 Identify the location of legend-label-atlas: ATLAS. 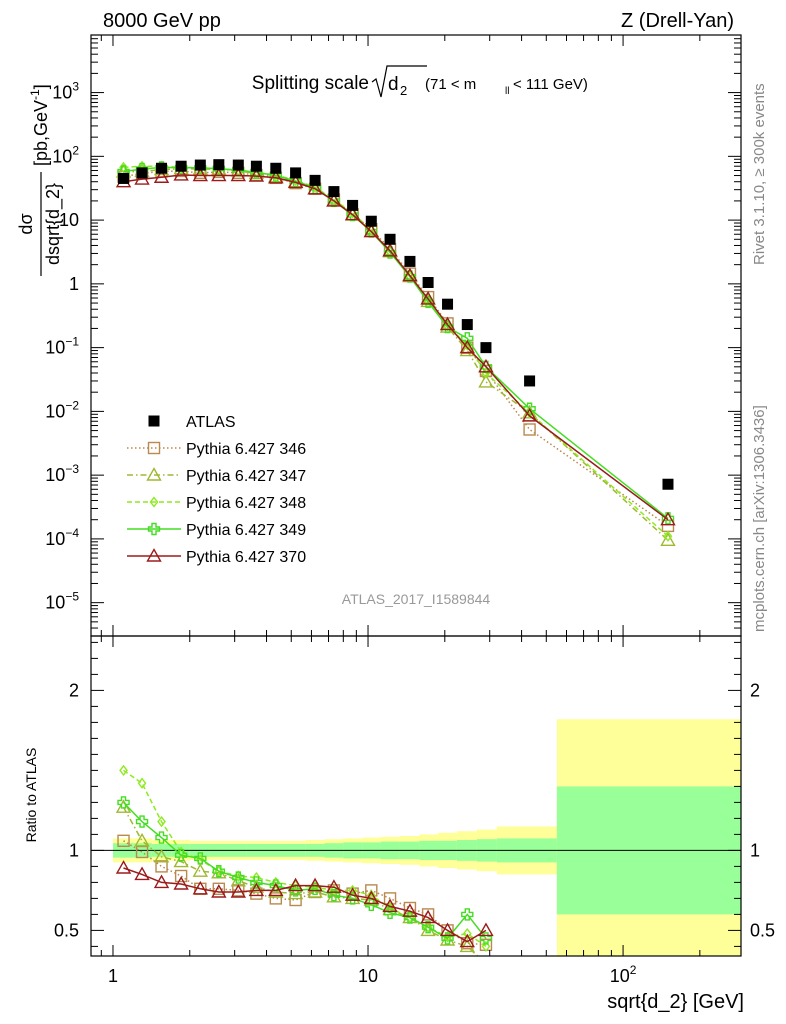
(211, 422).